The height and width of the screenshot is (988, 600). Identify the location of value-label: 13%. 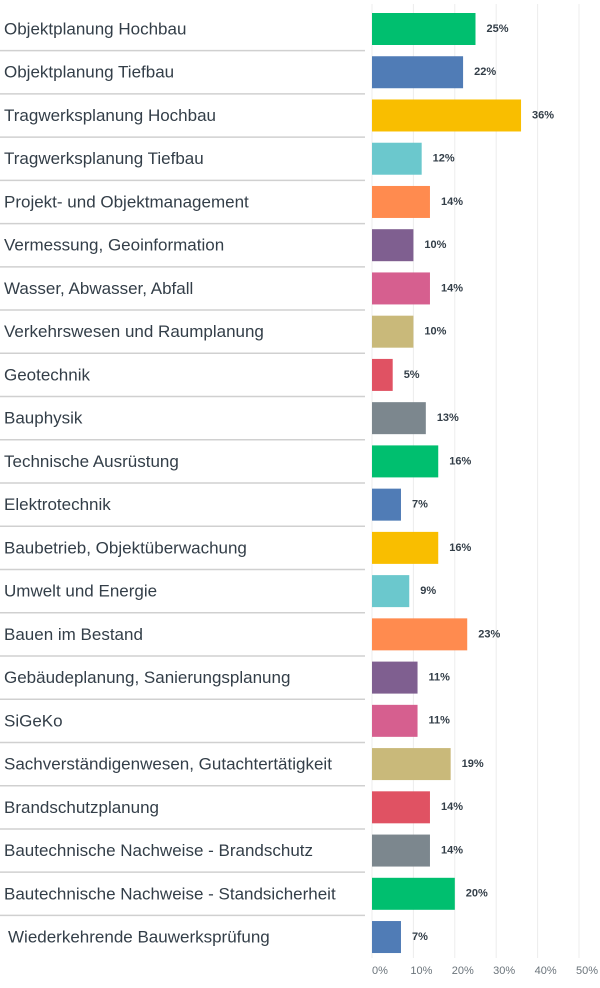
(448, 418).